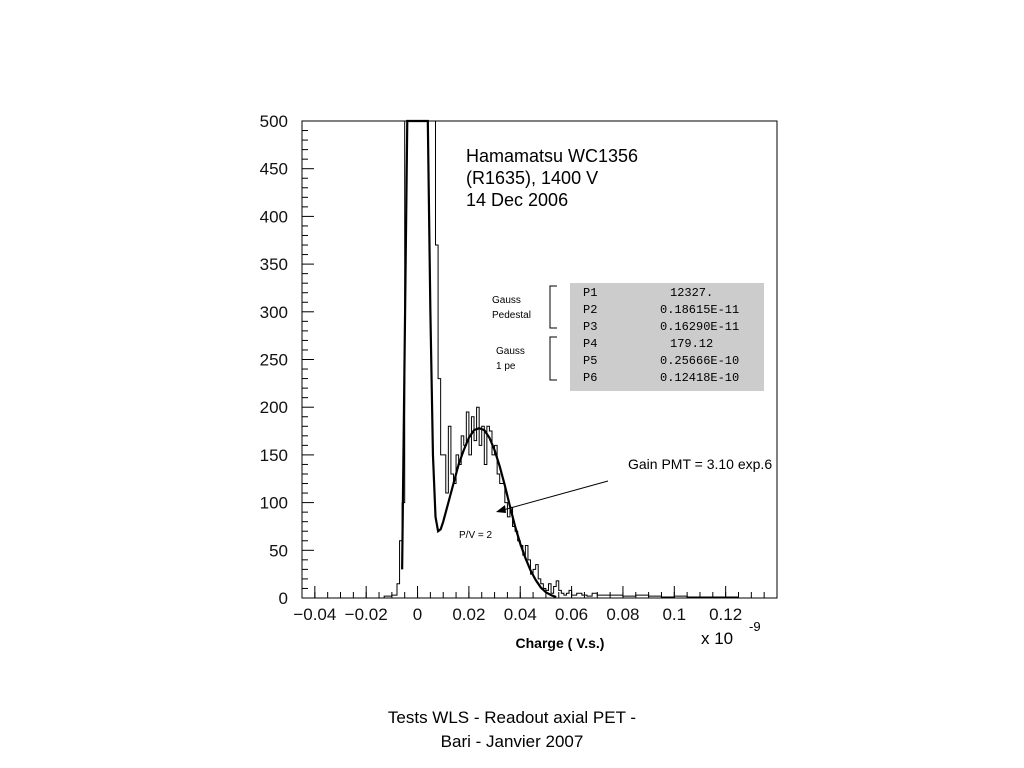 The height and width of the screenshot is (768, 1024). I want to click on y-tick-label: 350, so click(274, 264).